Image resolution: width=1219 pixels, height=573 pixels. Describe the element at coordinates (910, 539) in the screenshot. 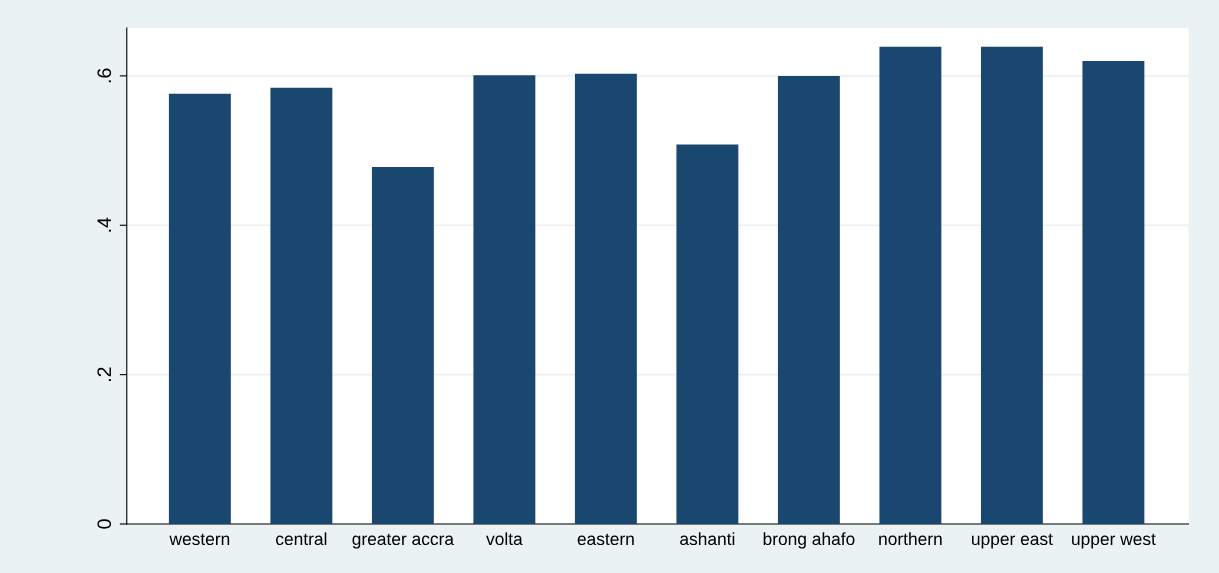

I see `x-tick-label: northern` at that location.